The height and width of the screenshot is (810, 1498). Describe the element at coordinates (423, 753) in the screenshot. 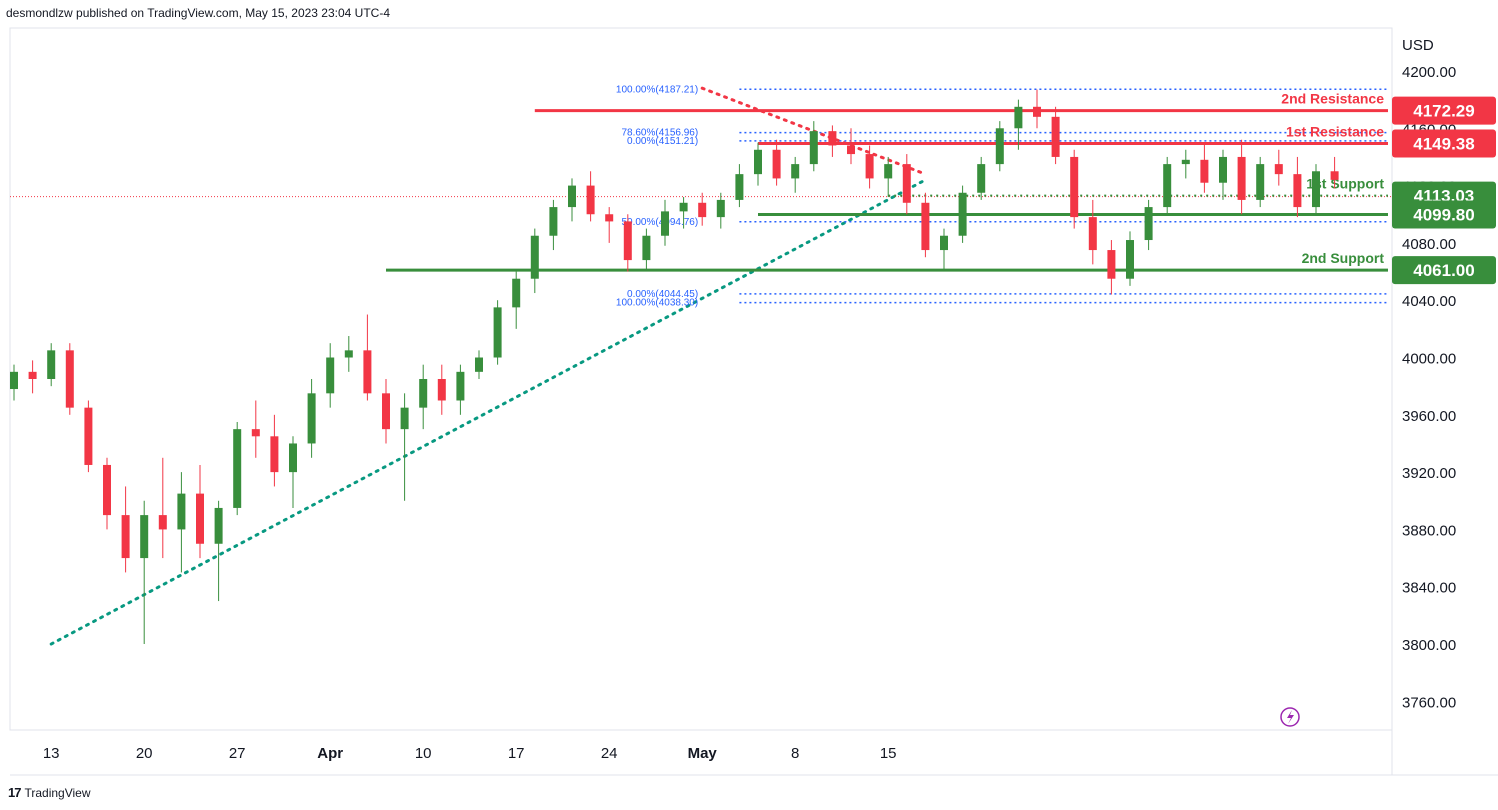

I see `time-tick-label: 10` at that location.